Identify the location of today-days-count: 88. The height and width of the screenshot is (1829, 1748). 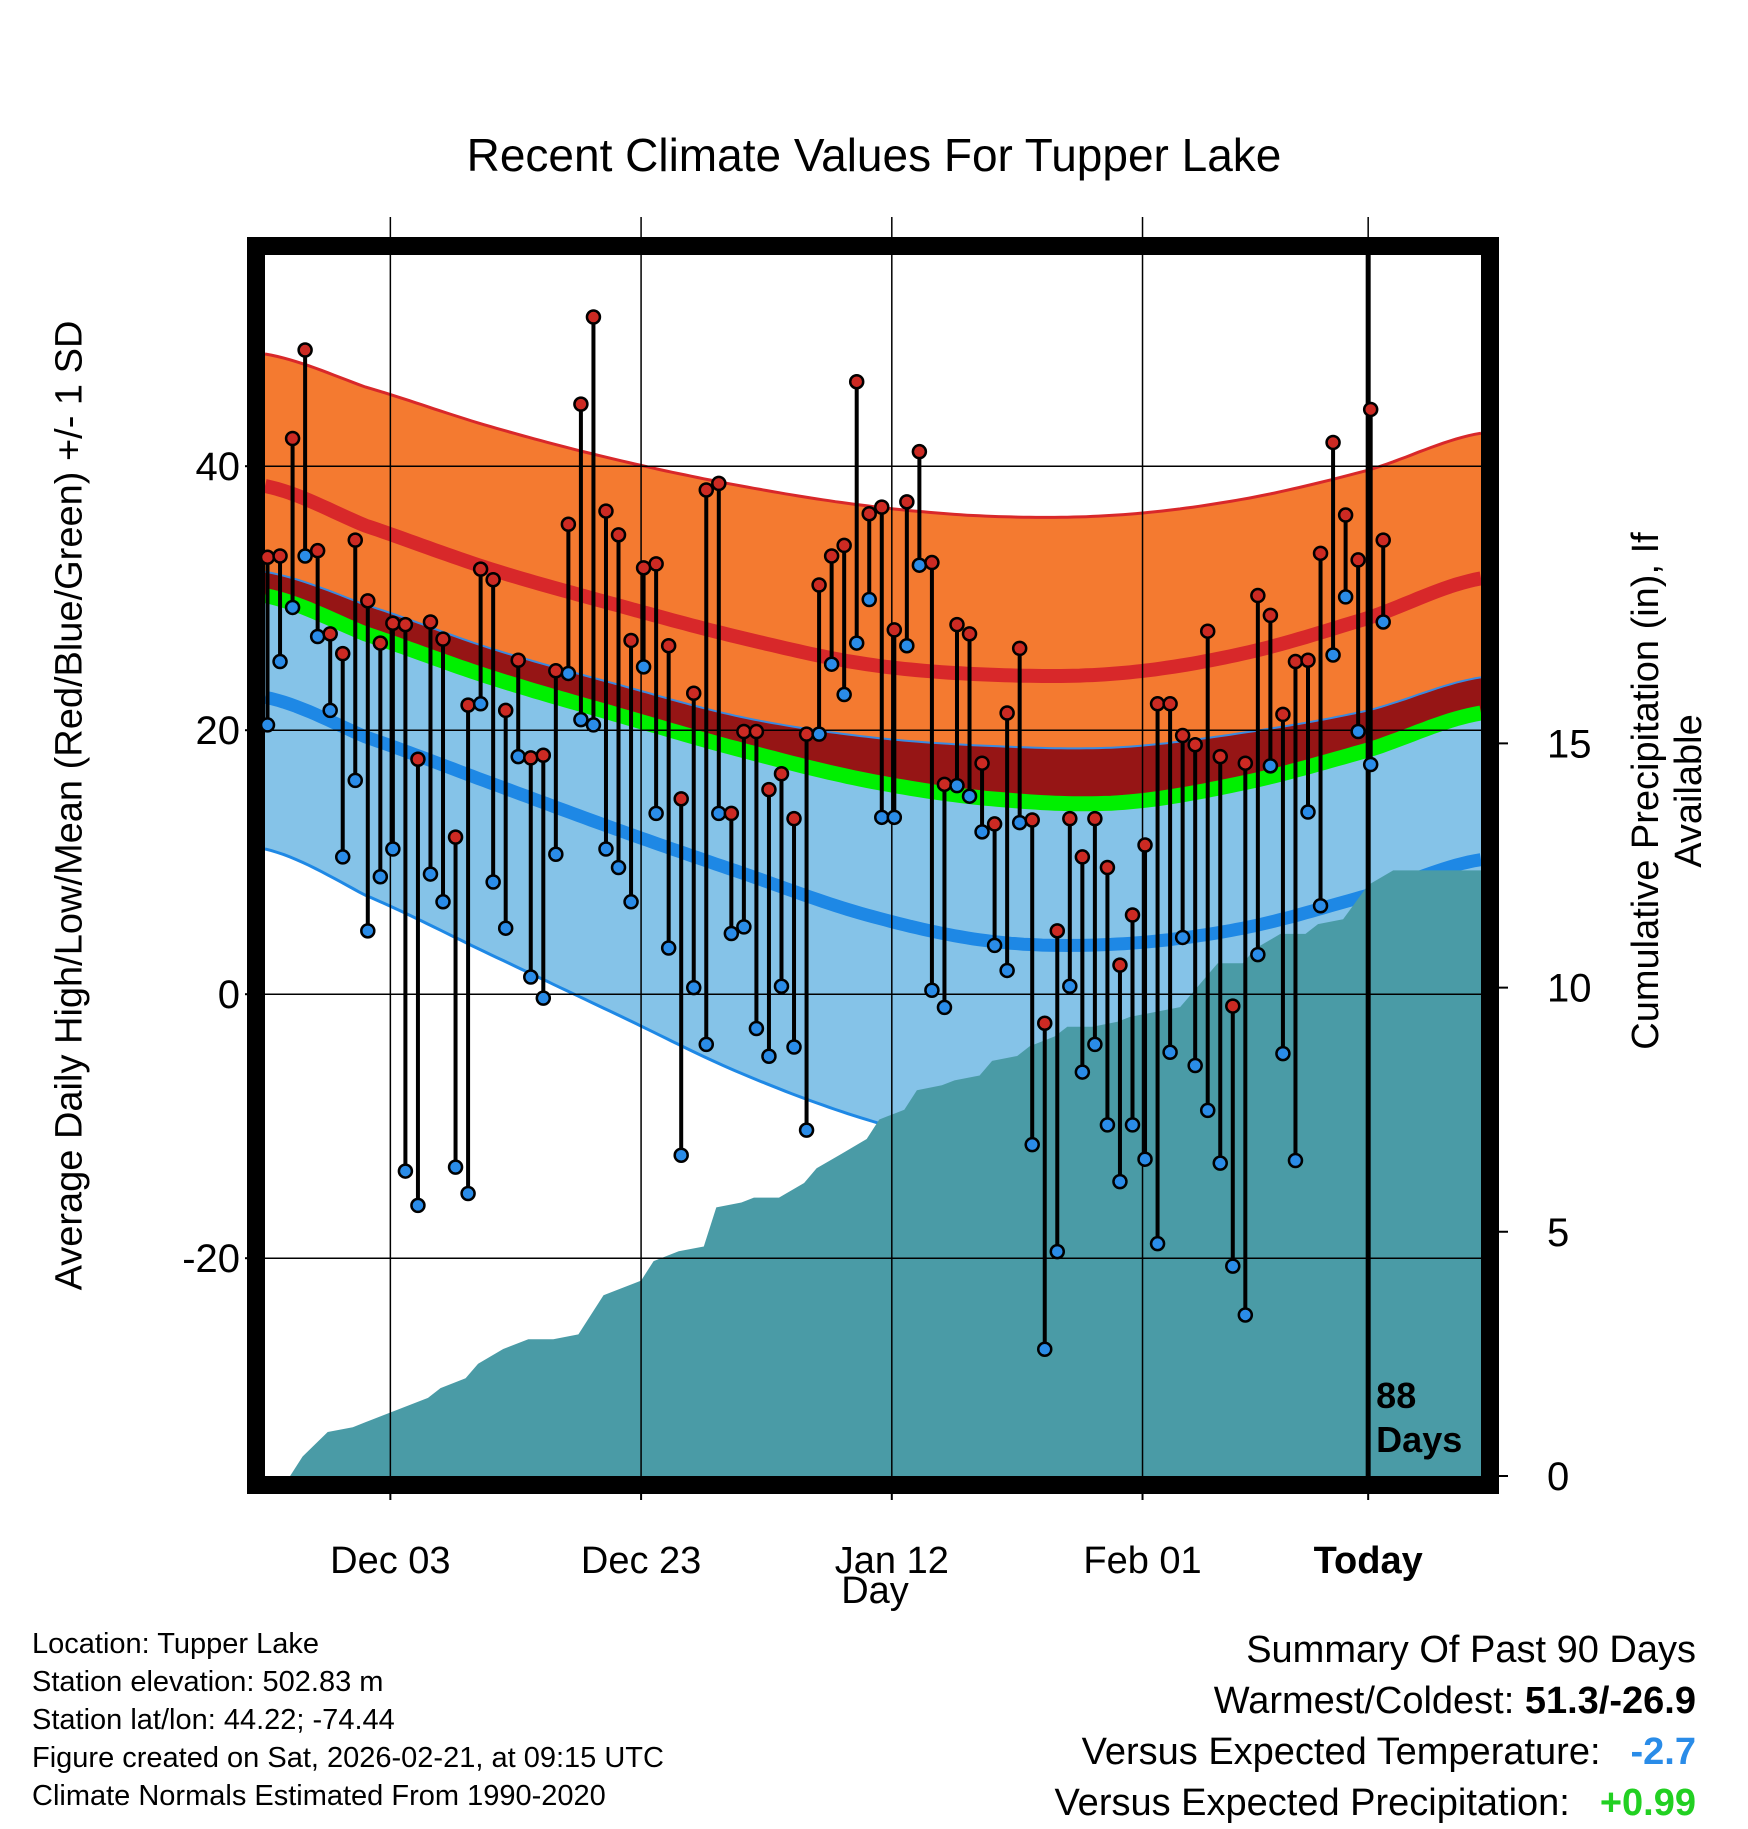
(1396, 1395).